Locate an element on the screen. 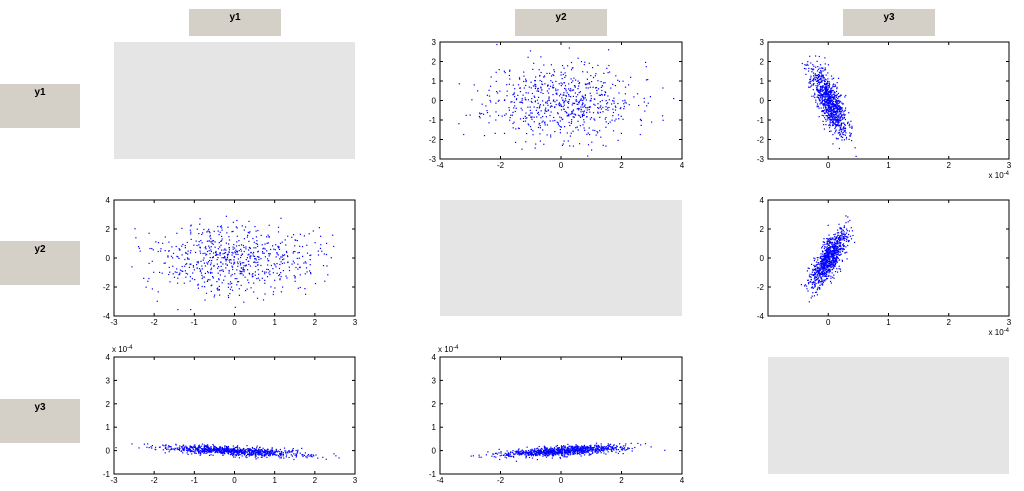  column-header-y1: y1 is located at coordinates (235, 22).